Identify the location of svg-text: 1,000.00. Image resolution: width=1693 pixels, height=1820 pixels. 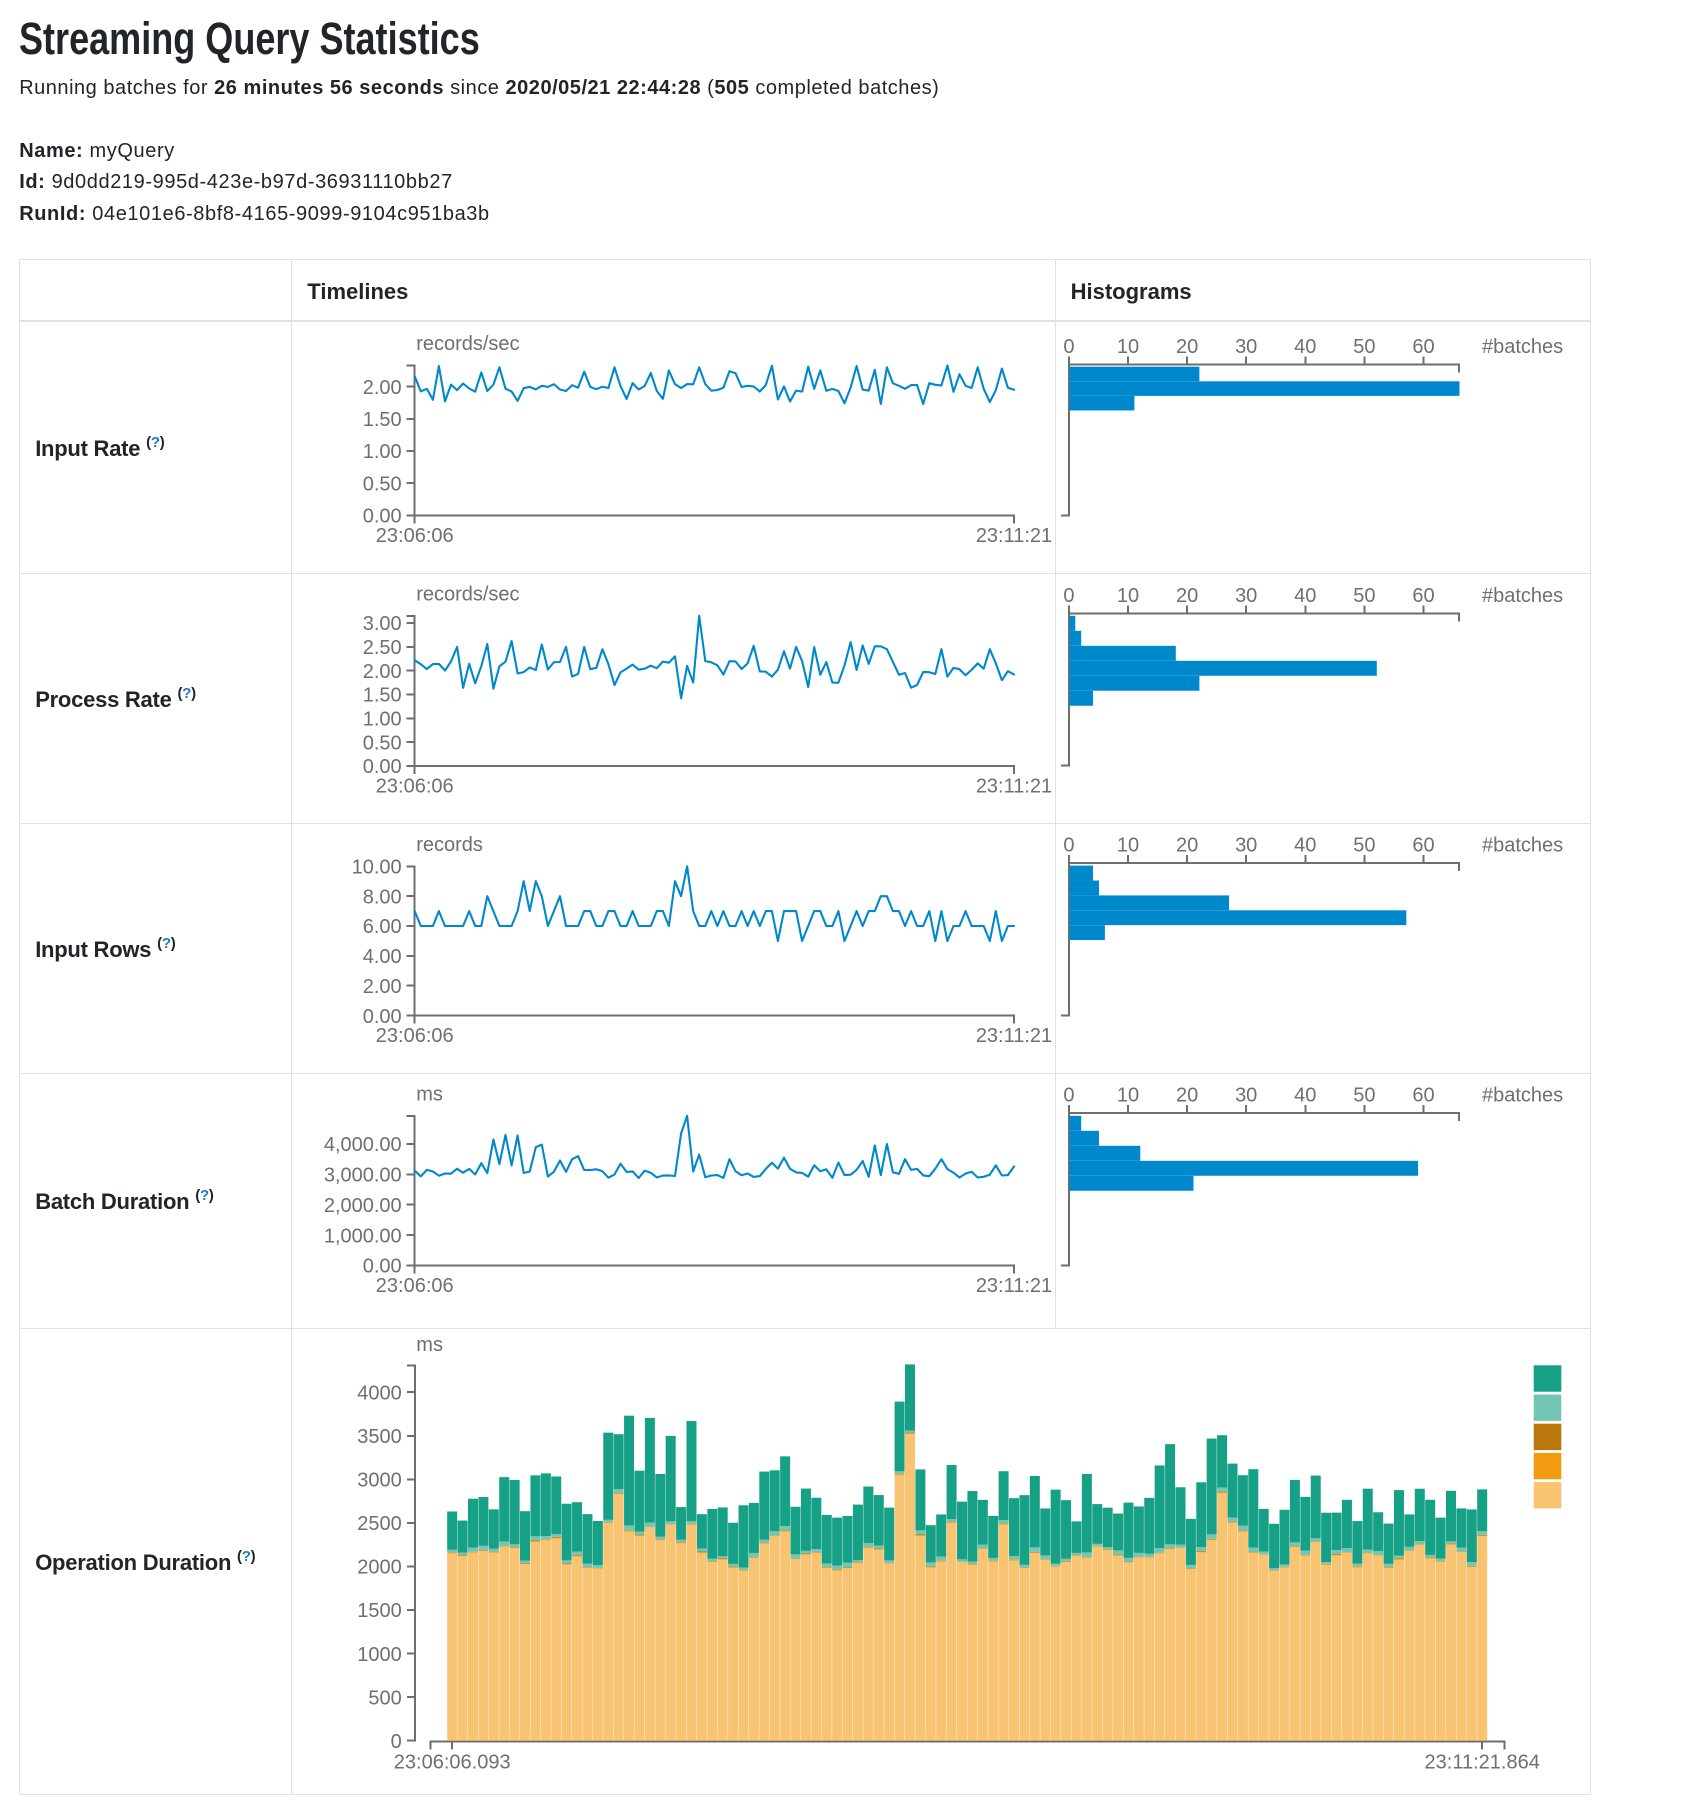
(363, 1236).